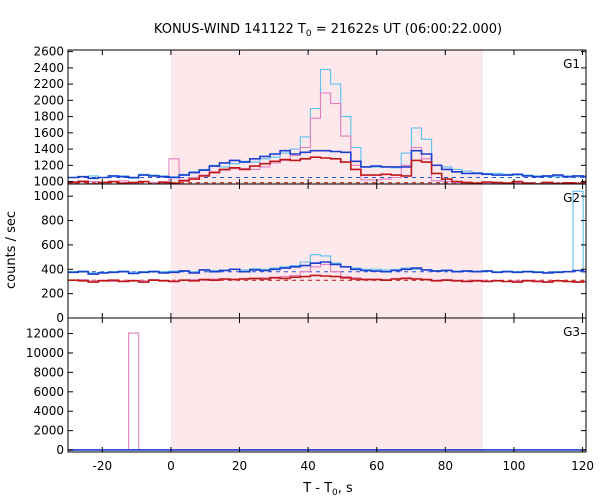 Image resolution: width=600 pixels, height=500 pixels. I want to click on y-tick-label: 600, so click(52, 245).